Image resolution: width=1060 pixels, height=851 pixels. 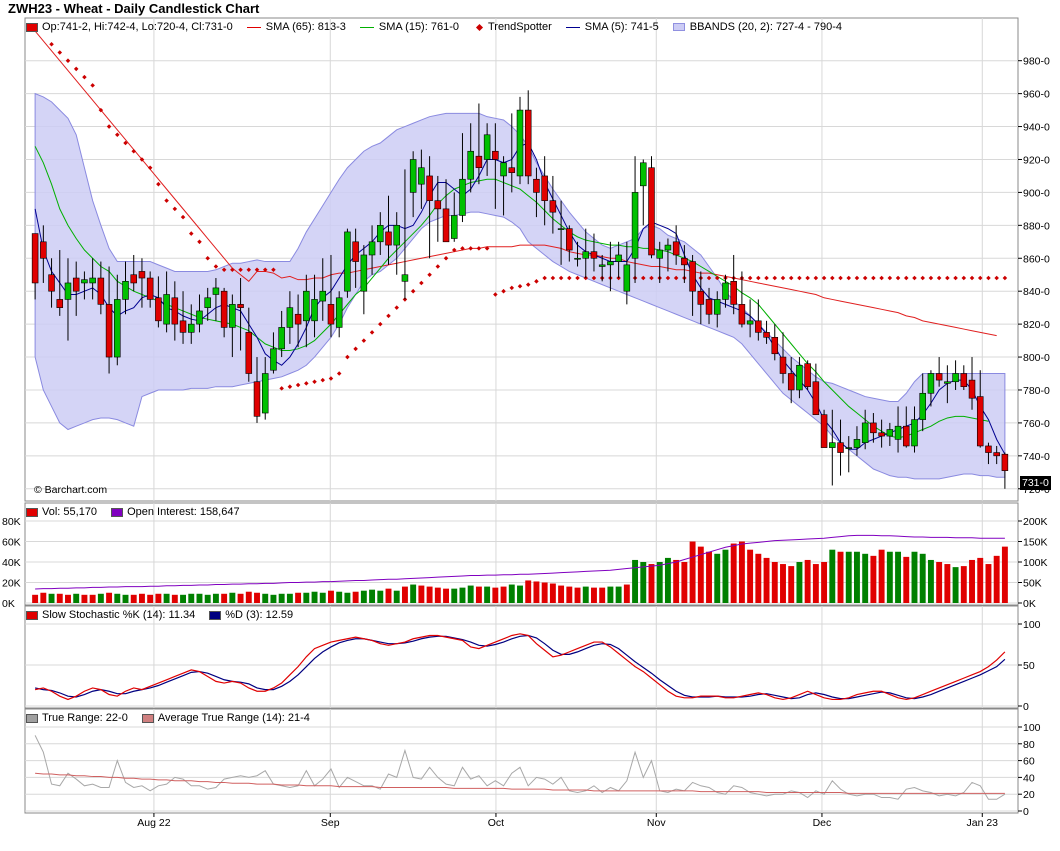 What do you see at coordinates (621, 27) in the screenshot?
I see `legend-label: SMA (5): 741-5` at bounding box center [621, 27].